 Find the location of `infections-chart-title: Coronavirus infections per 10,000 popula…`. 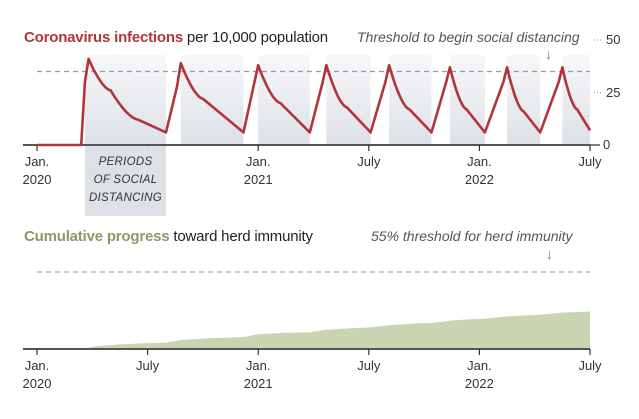

infections-chart-title: Coronavirus infections per 10,000 popula… is located at coordinates (176, 37).